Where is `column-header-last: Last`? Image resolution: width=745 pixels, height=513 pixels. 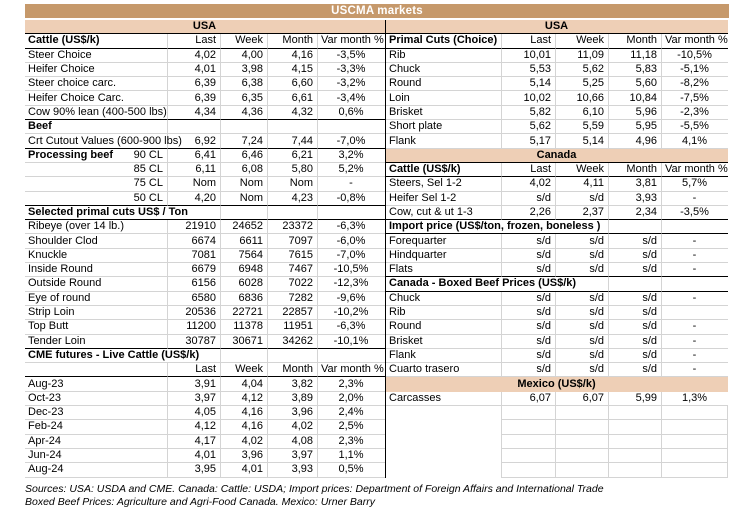
column-header-last: Last is located at coordinates (193, 370).